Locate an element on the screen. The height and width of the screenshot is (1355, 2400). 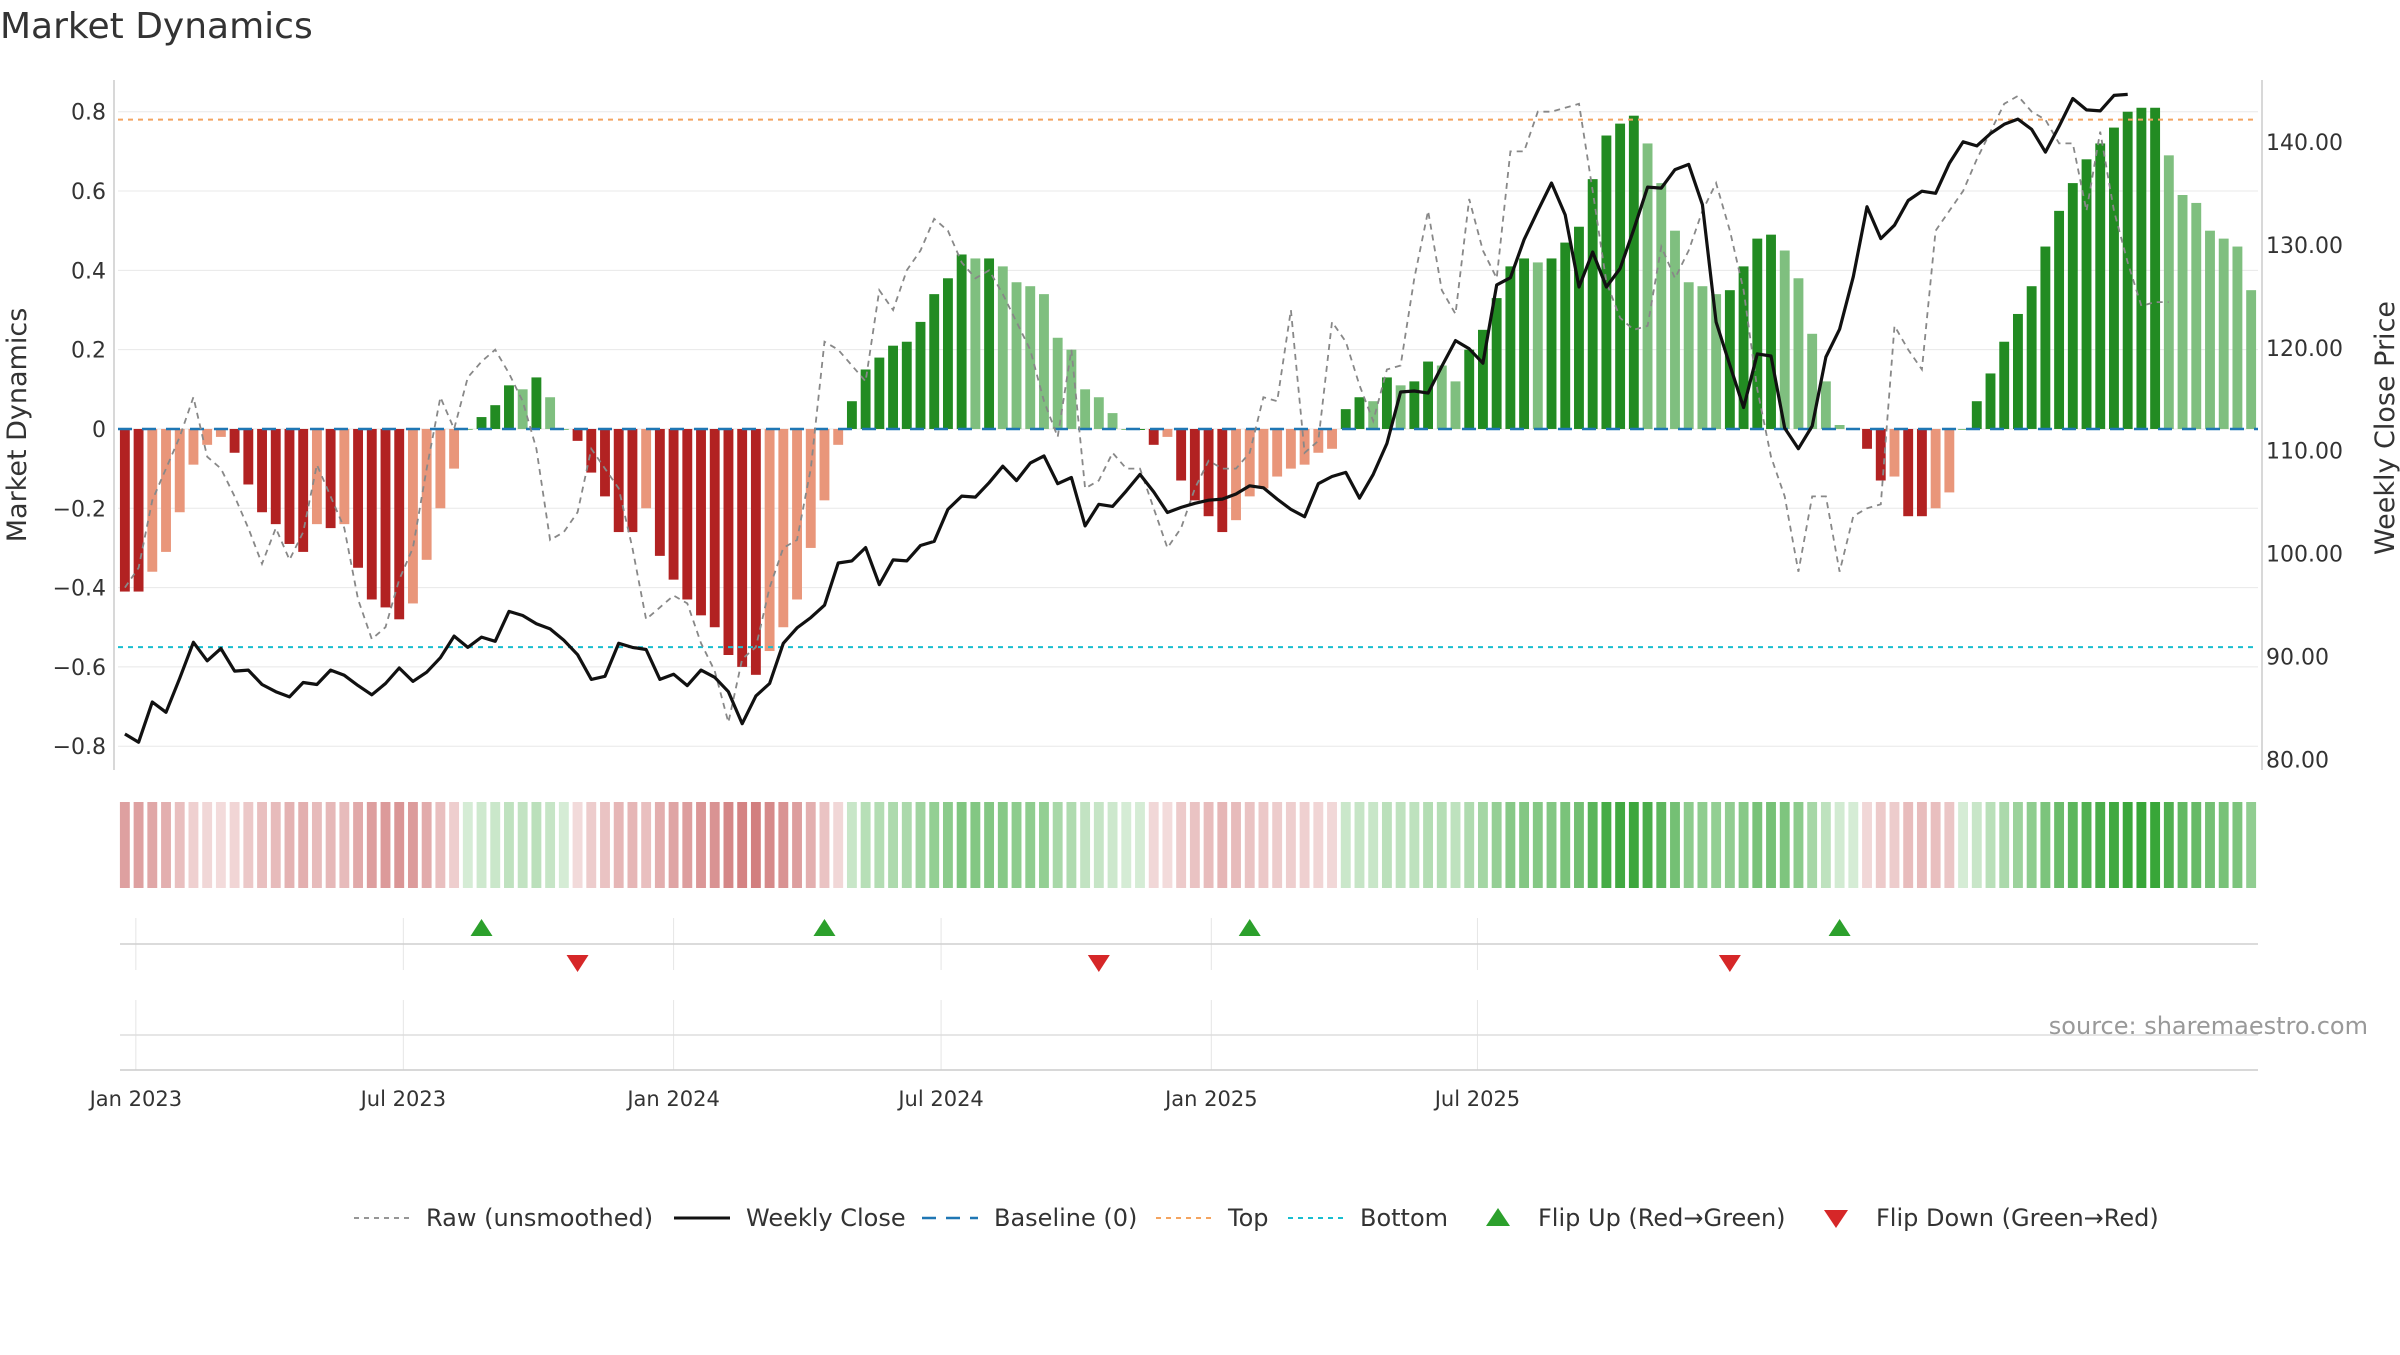
y-tick-label-left: −0.2 is located at coordinates (79, 509).